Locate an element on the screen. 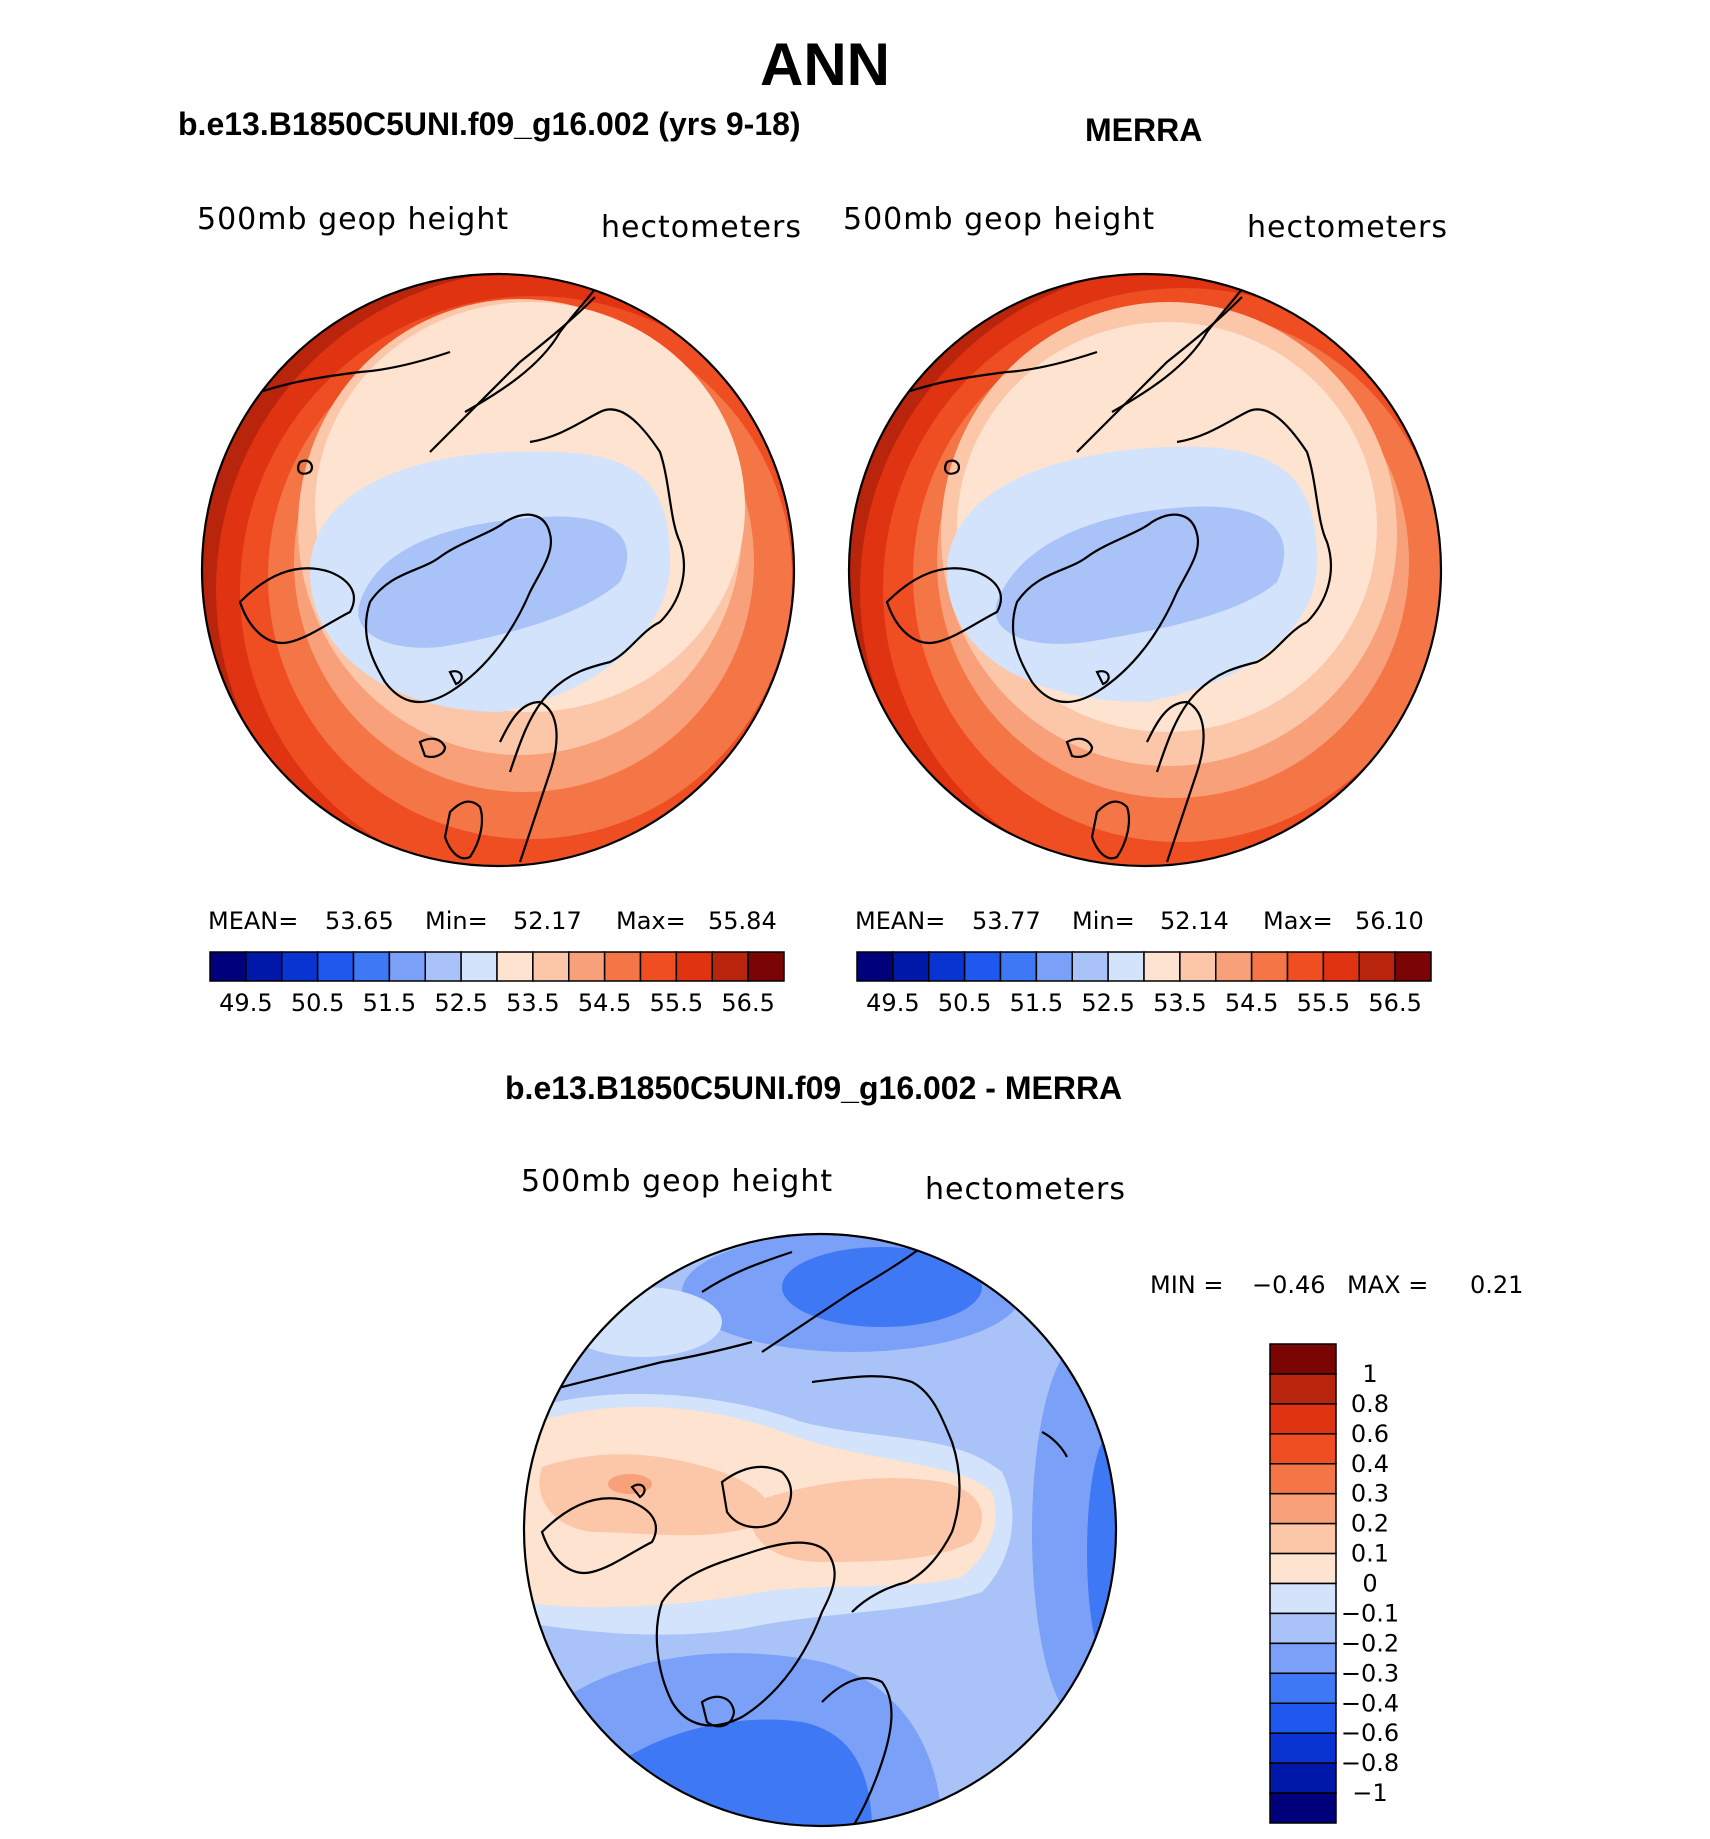 The width and height of the screenshot is (1710, 1839). diff-field-label: 500mb geop height is located at coordinates (677, 1181).